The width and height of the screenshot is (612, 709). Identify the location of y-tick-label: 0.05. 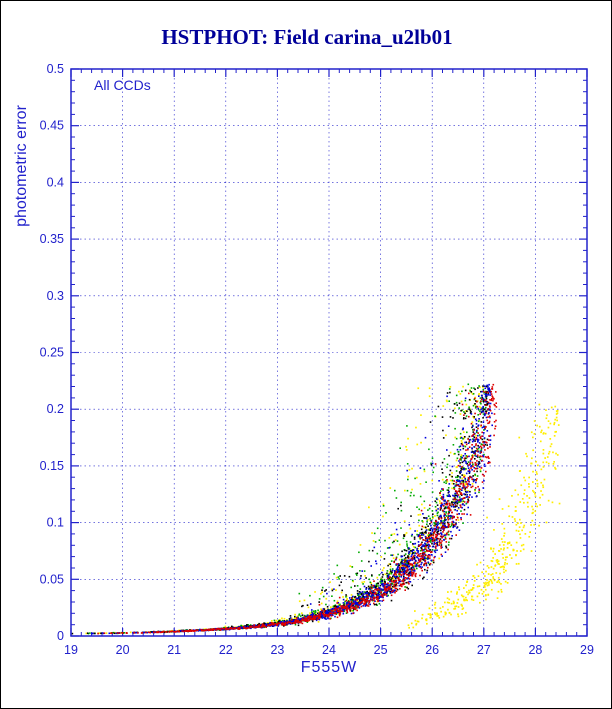
(52, 579).